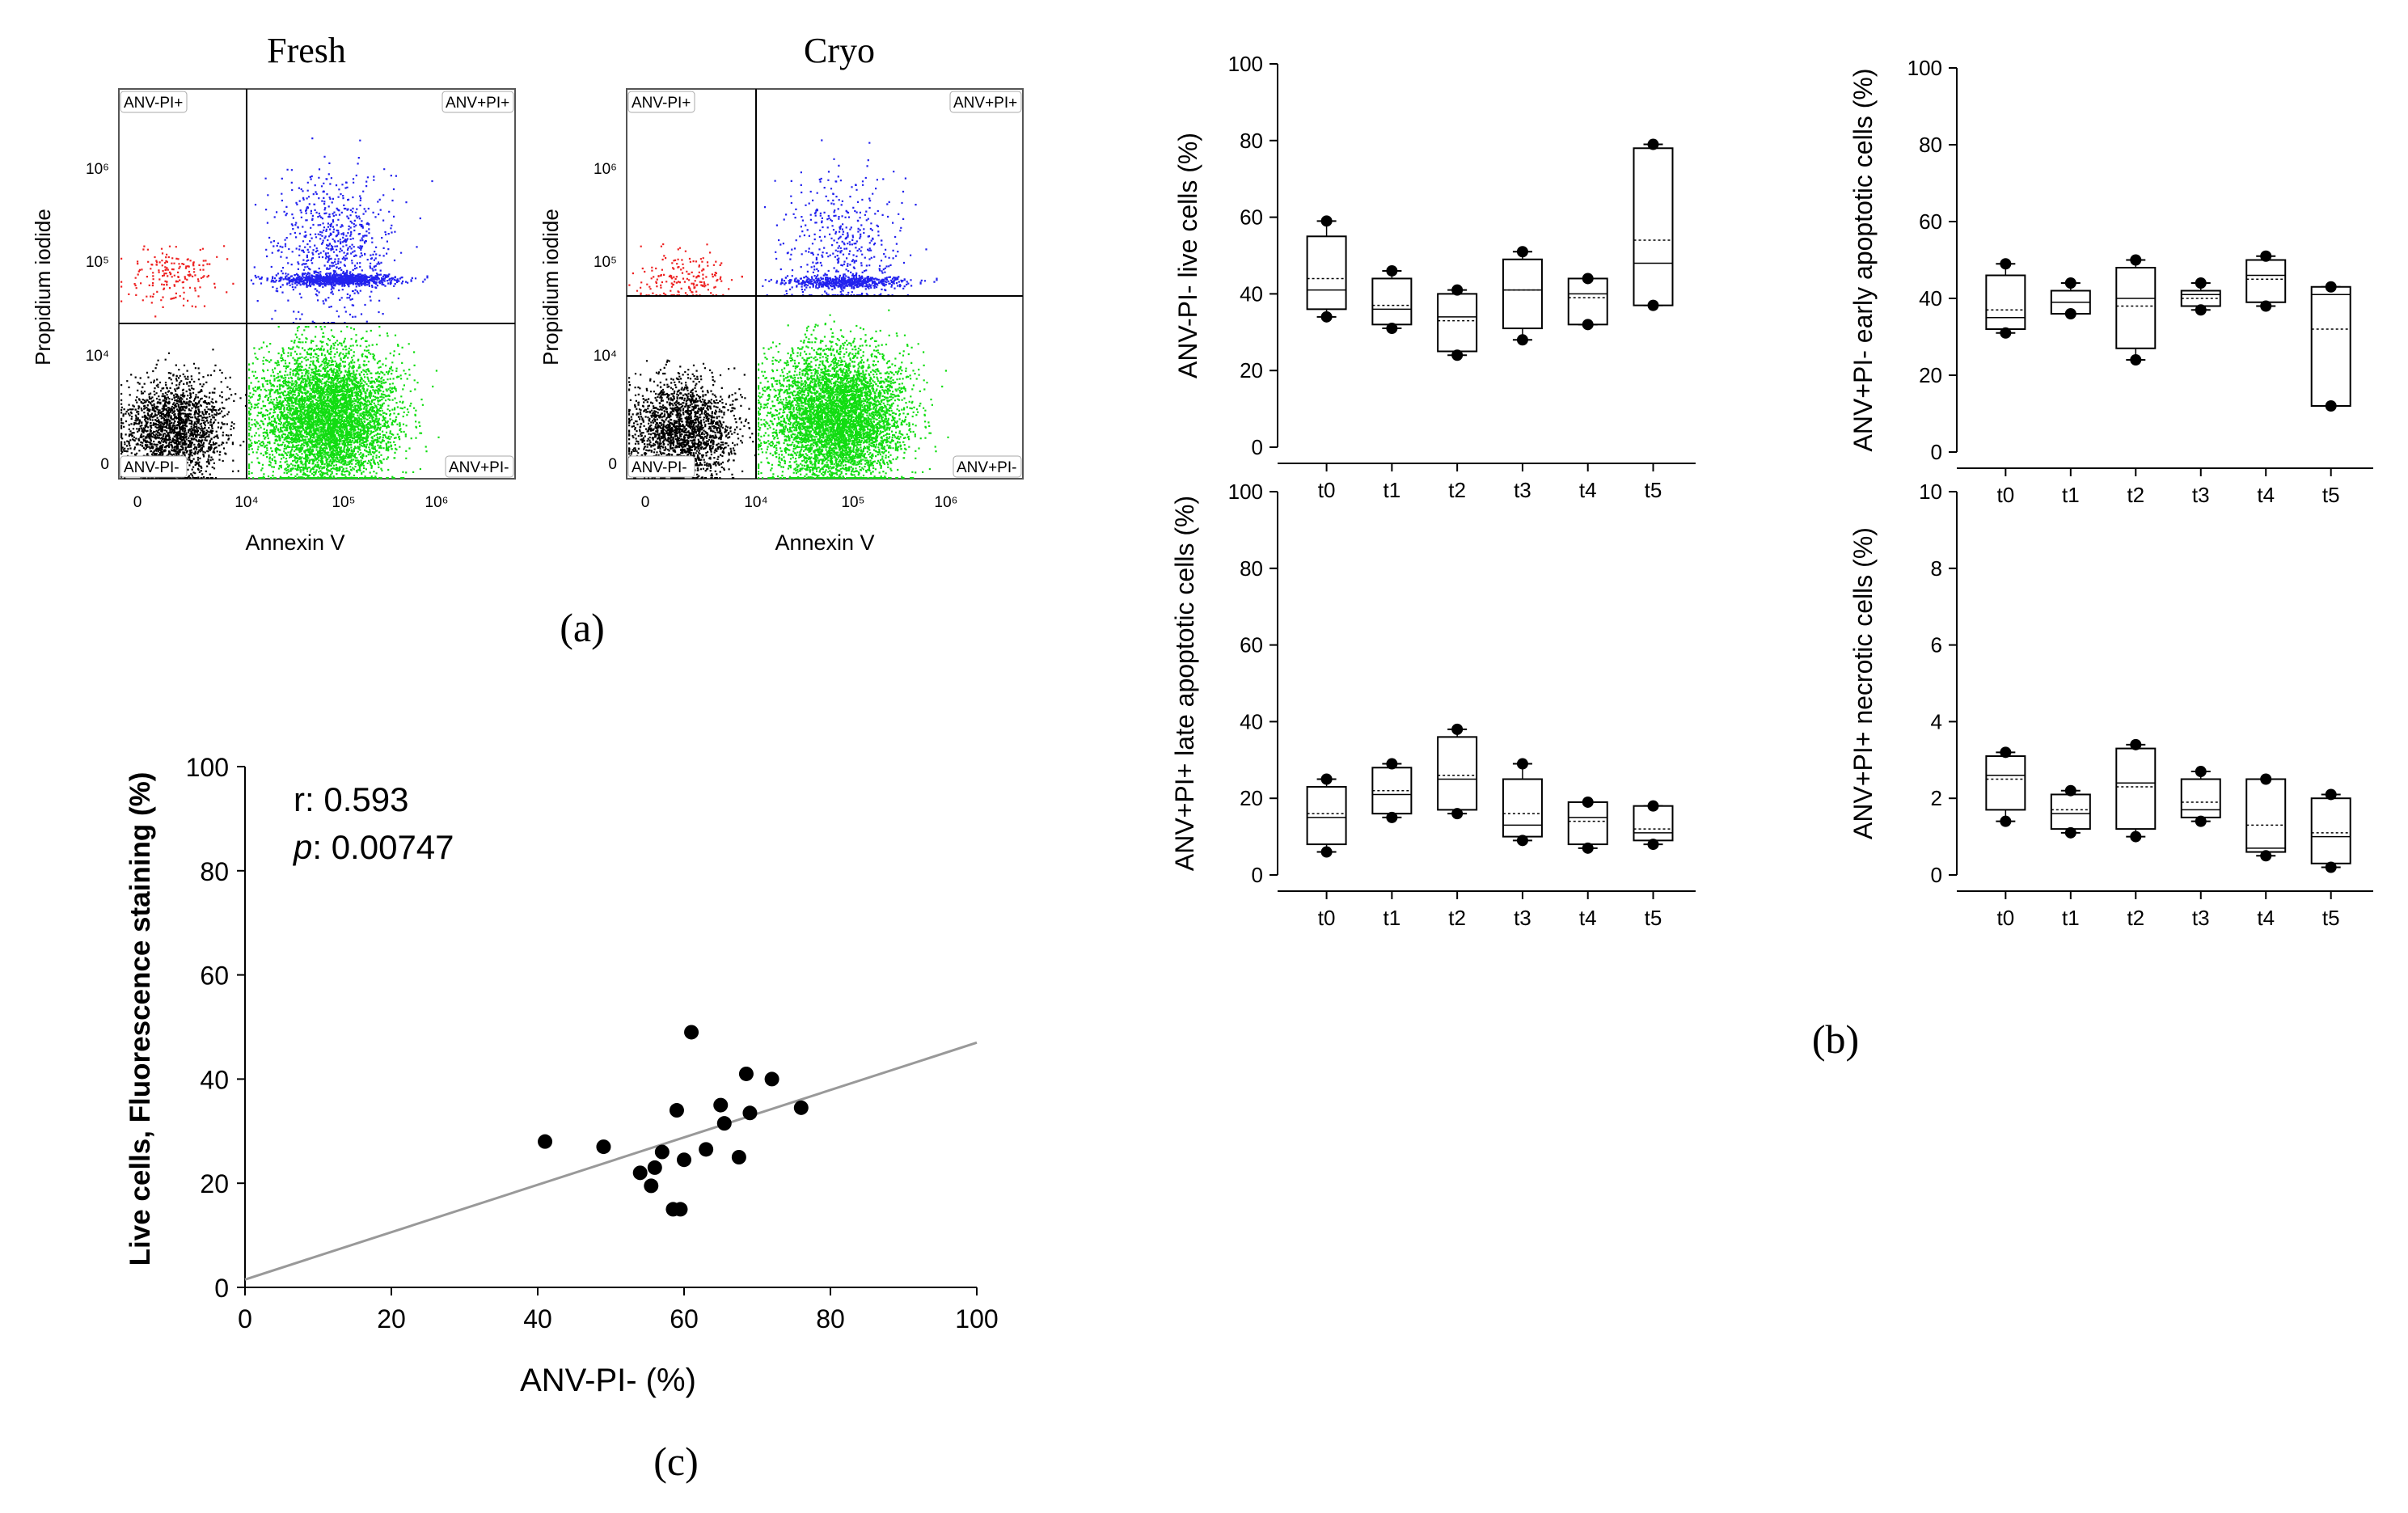 This screenshot has height=1513, width=2408. Describe the element at coordinates (344, 403) in the screenshot. I see `flow-dots-ANV+PI-` at that location.